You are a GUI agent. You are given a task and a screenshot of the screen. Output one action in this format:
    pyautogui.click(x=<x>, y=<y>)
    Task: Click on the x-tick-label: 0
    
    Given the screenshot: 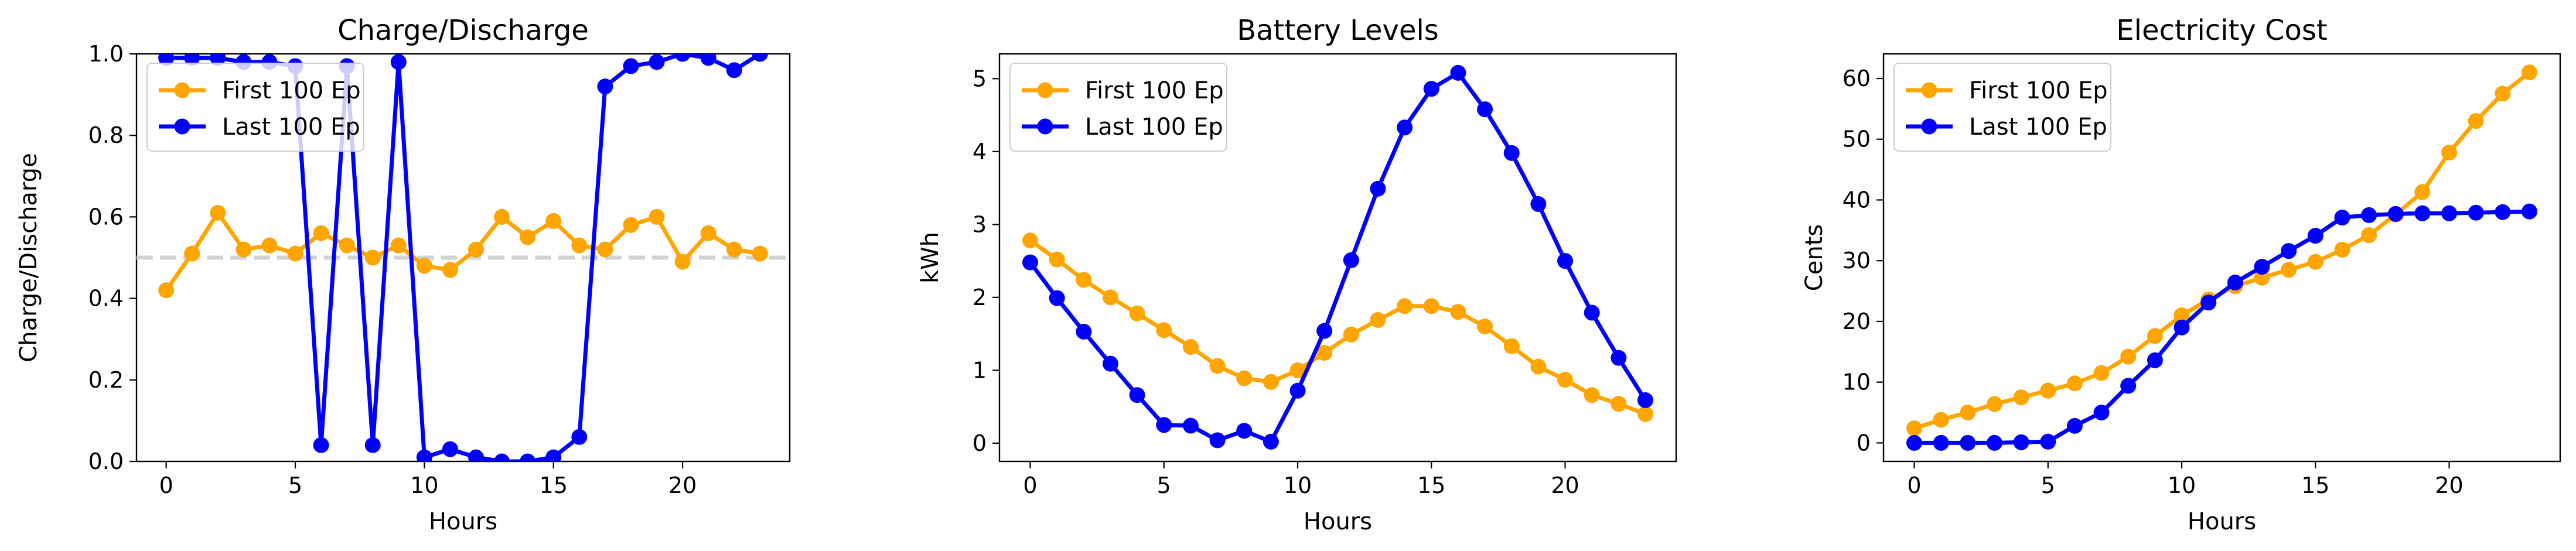 What is the action you would take?
    pyautogui.click(x=1030, y=485)
    